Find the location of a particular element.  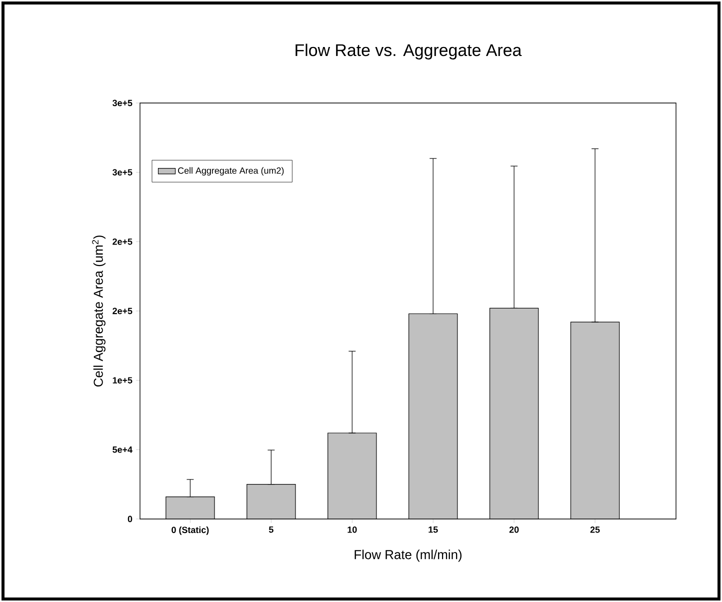

y-tick-label: 1e+5 is located at coordinates (122, 380).